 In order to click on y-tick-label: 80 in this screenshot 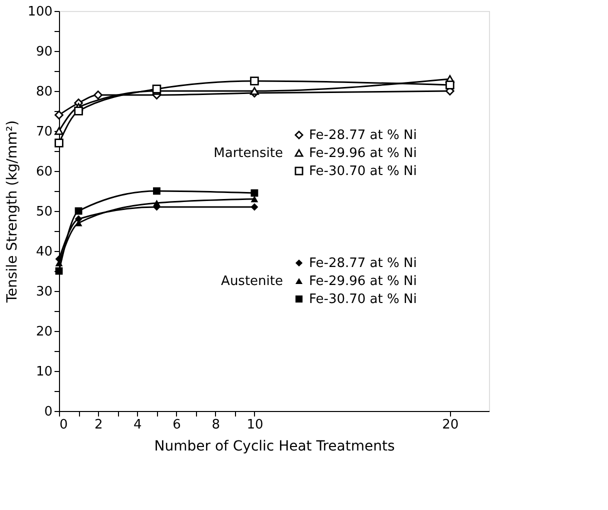, I will do `click(44, 92)`.